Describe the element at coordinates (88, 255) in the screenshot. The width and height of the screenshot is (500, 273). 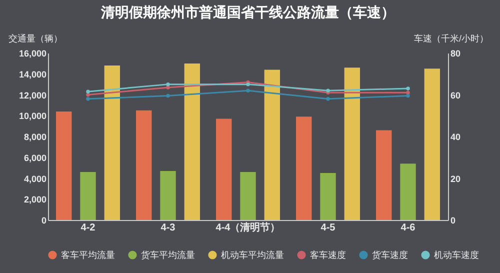
I see `legend-label: 客车平均流量` at that location.